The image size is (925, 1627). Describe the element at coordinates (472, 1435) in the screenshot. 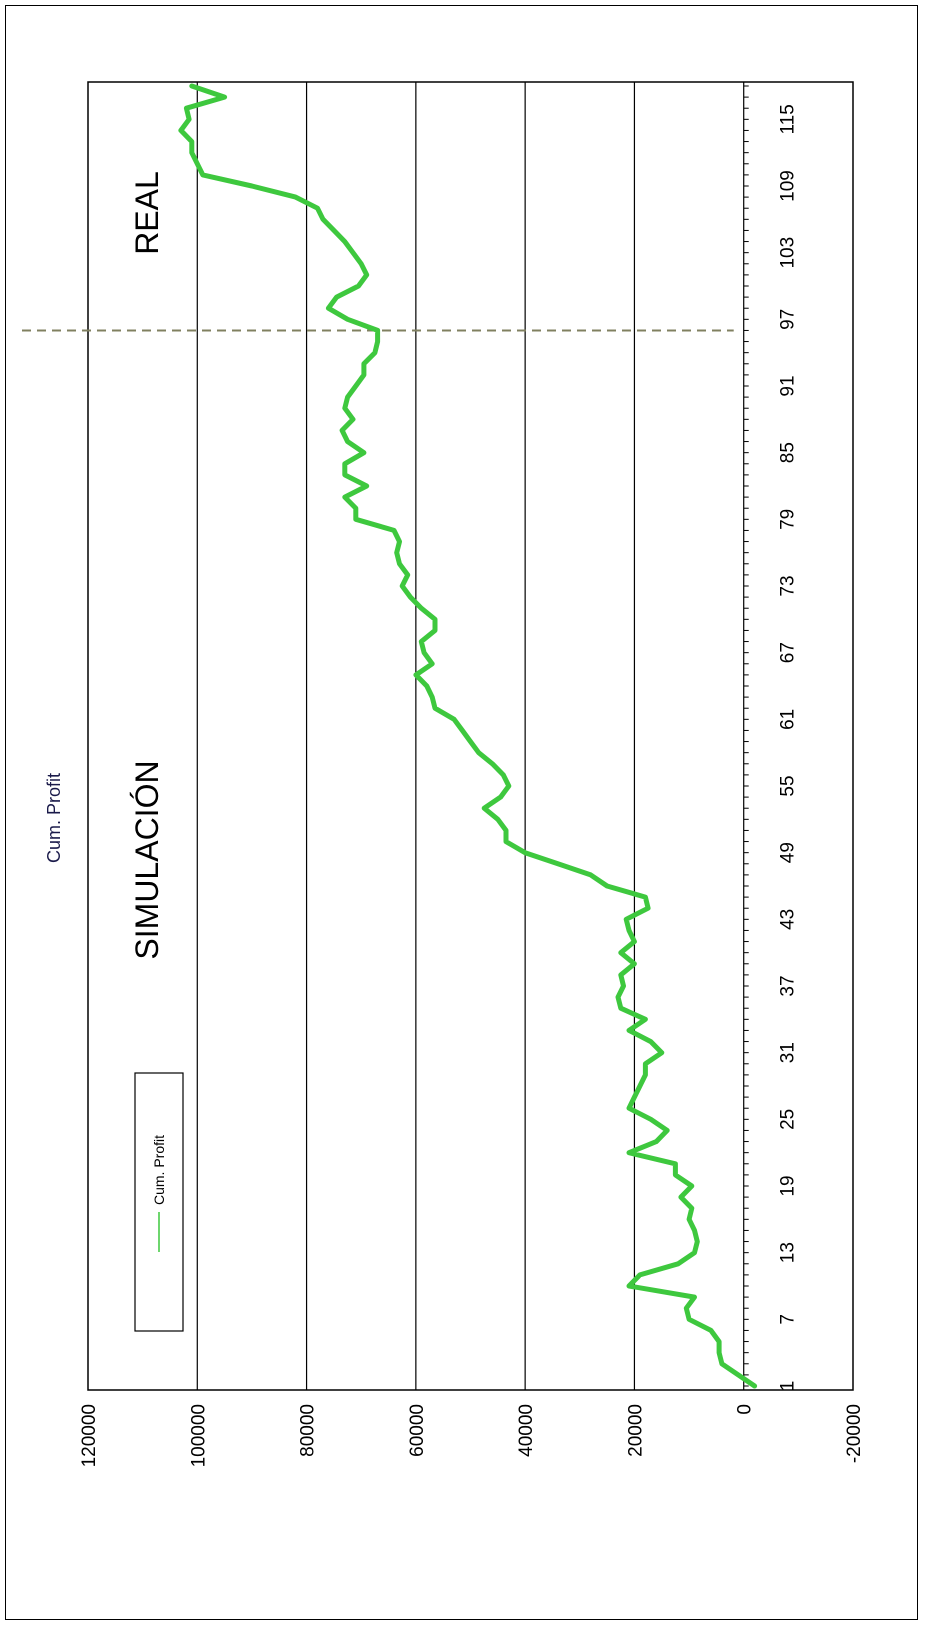

I see `y-axis-tick-labels: -20000 0 20000 40000 60000 80000 100000 120000` at that location.